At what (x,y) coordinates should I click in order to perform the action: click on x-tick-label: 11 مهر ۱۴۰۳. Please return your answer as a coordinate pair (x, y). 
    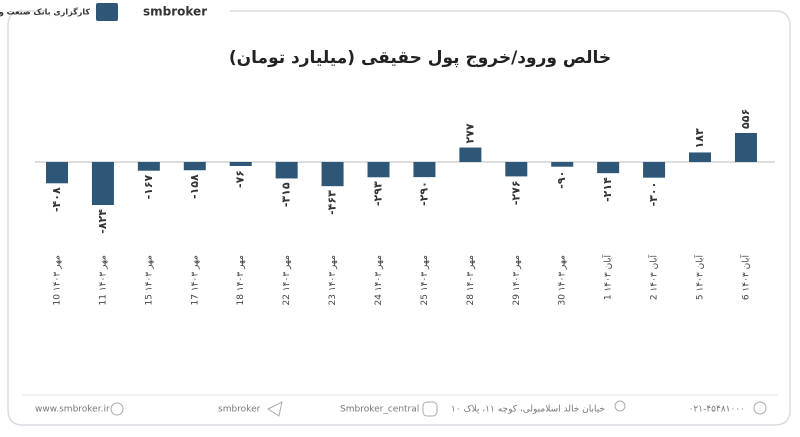
    Looking at the image, I should click on (103, 280).